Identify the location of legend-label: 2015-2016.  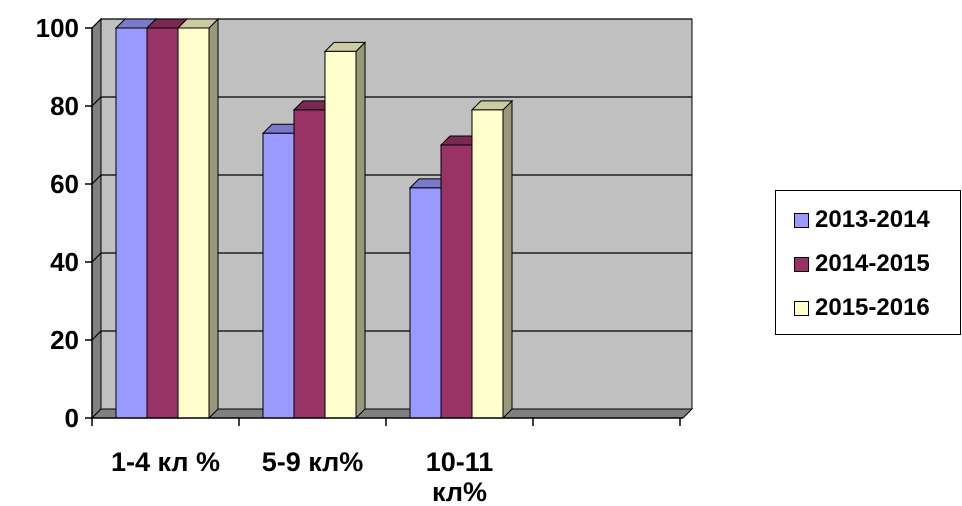
(872, 307).